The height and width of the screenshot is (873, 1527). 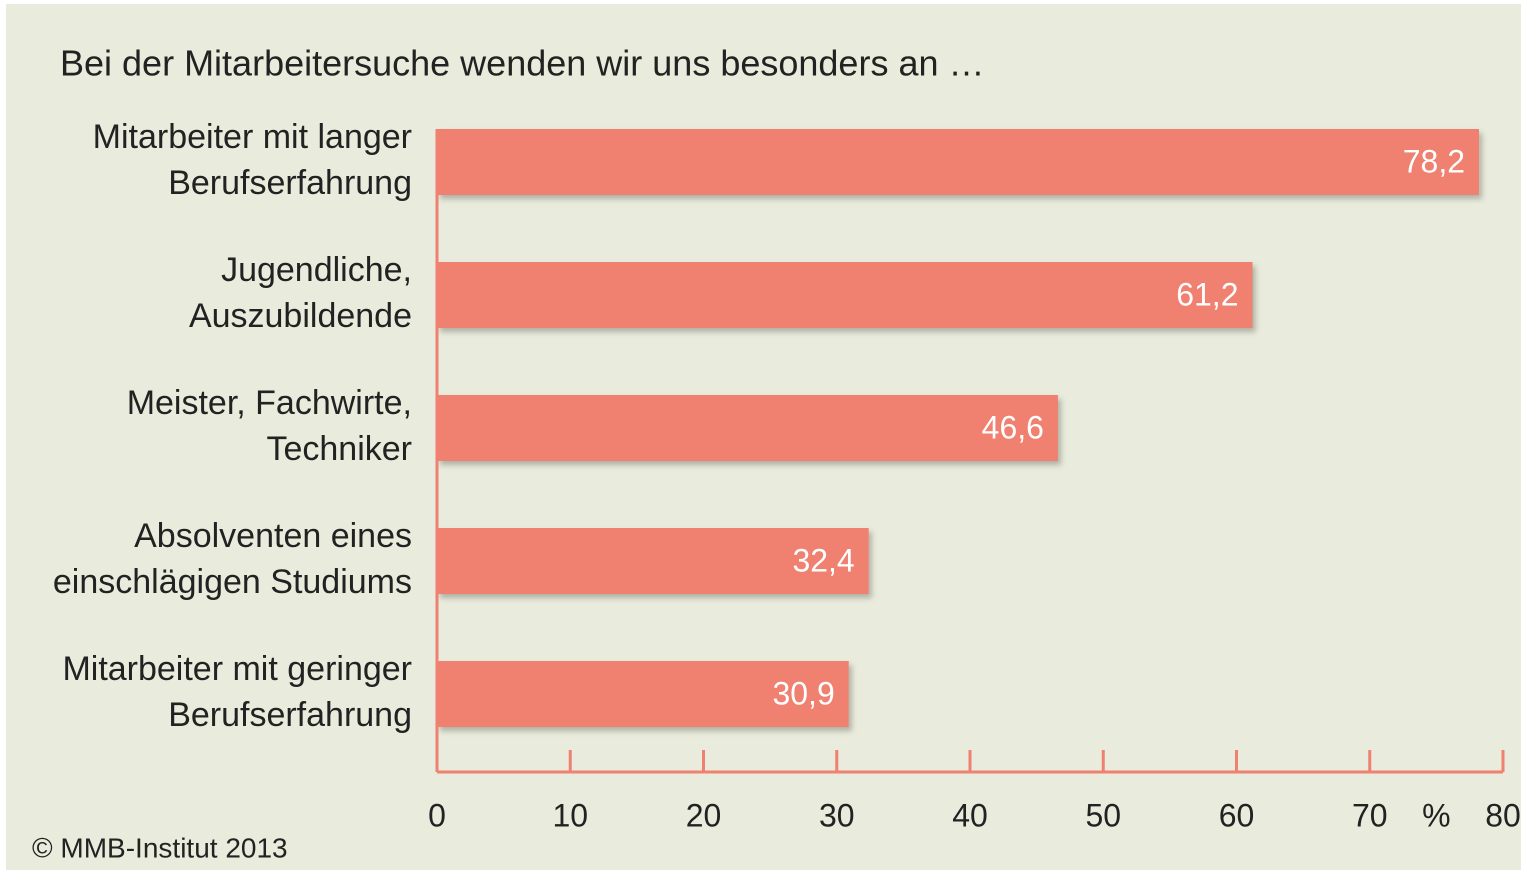 What do you see at coordinates (803, 693) in the screenshot?
I see `value-label: 30,9` at bounding box center [803, 693].